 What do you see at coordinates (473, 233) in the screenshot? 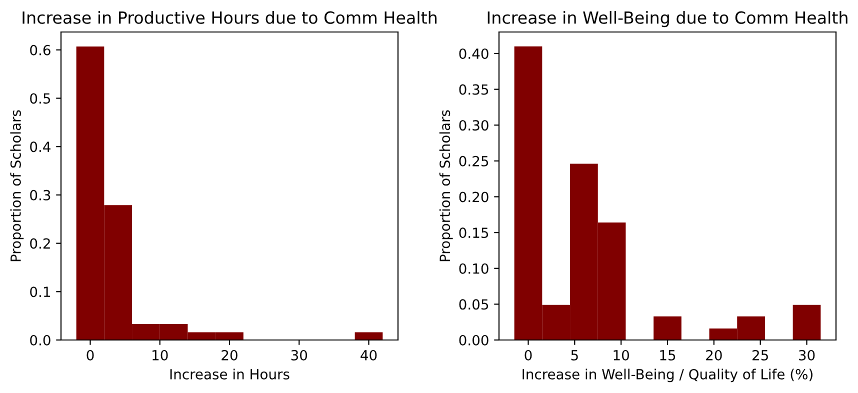
I see `y-tick-label: 0.15` at bounding box center [473, 233].